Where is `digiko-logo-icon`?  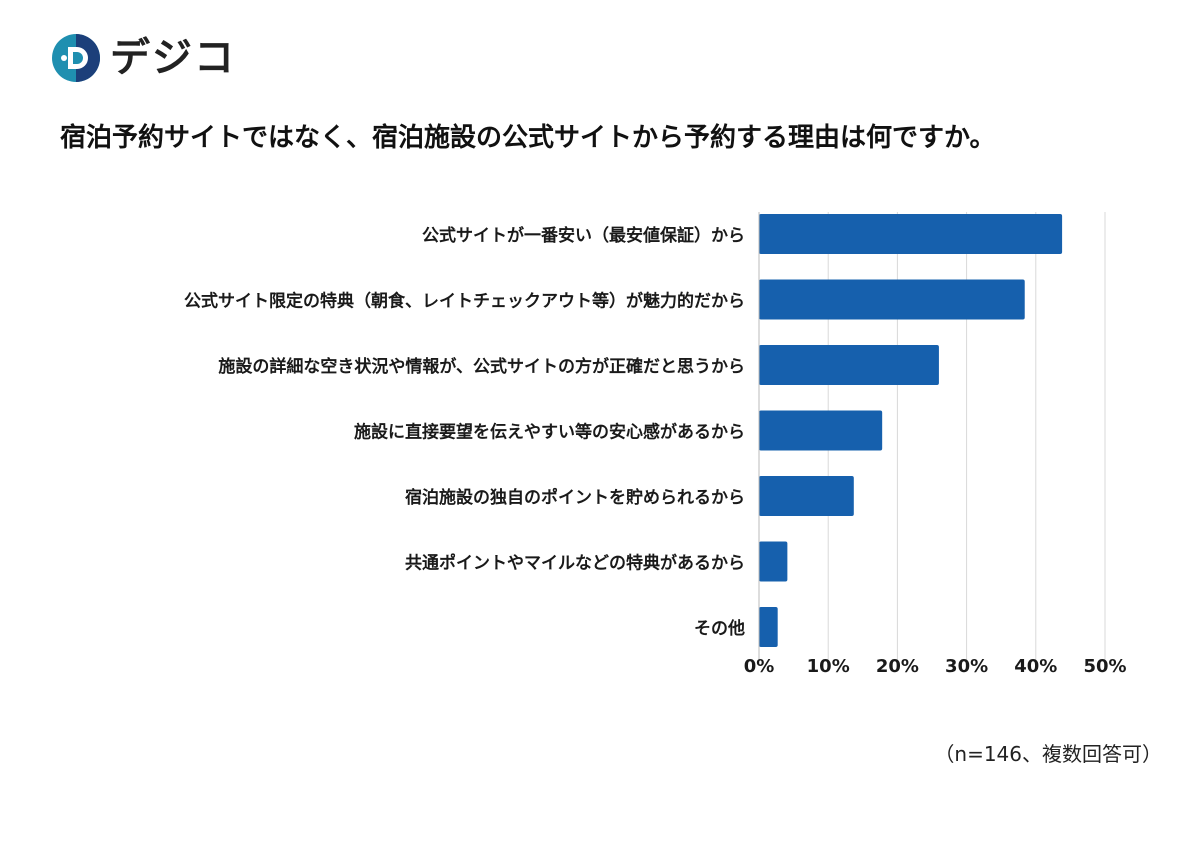
digiko-logo-icon is located at coordinates (76, 58).